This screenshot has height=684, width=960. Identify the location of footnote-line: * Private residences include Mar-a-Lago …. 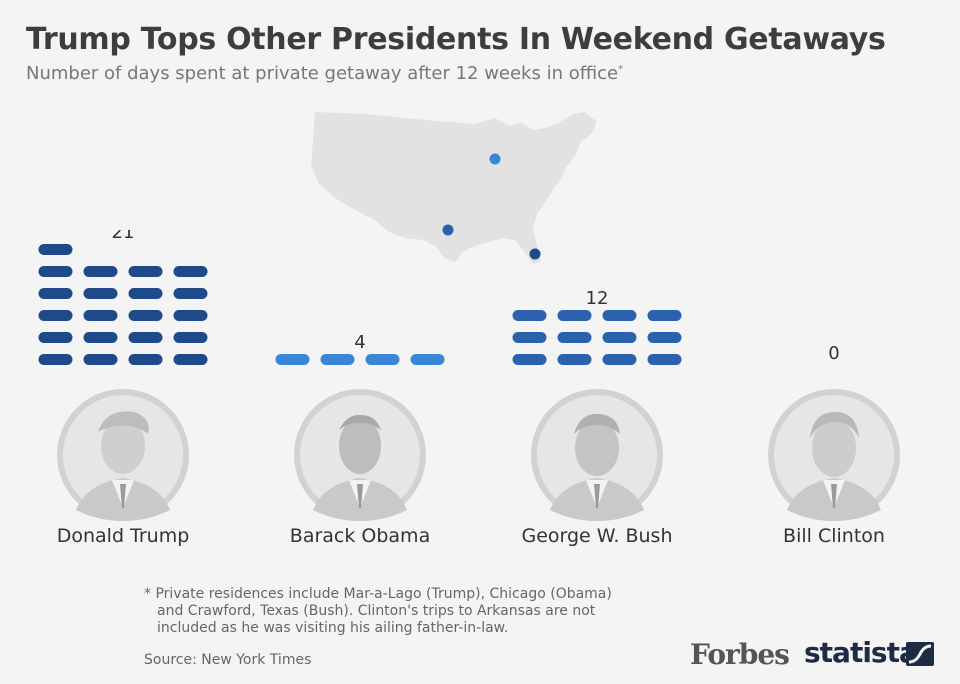
(378, 594).